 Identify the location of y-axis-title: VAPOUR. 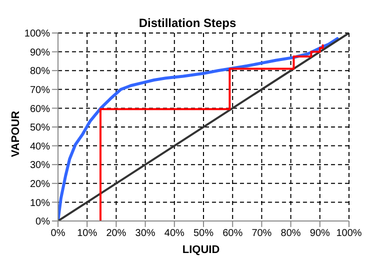
(16, 134).